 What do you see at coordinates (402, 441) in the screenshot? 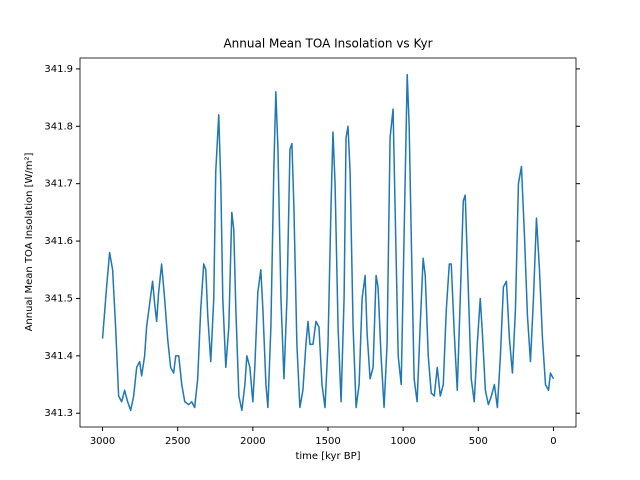
I see `x-tick-label: 1000` at bounding box center [402, 441].